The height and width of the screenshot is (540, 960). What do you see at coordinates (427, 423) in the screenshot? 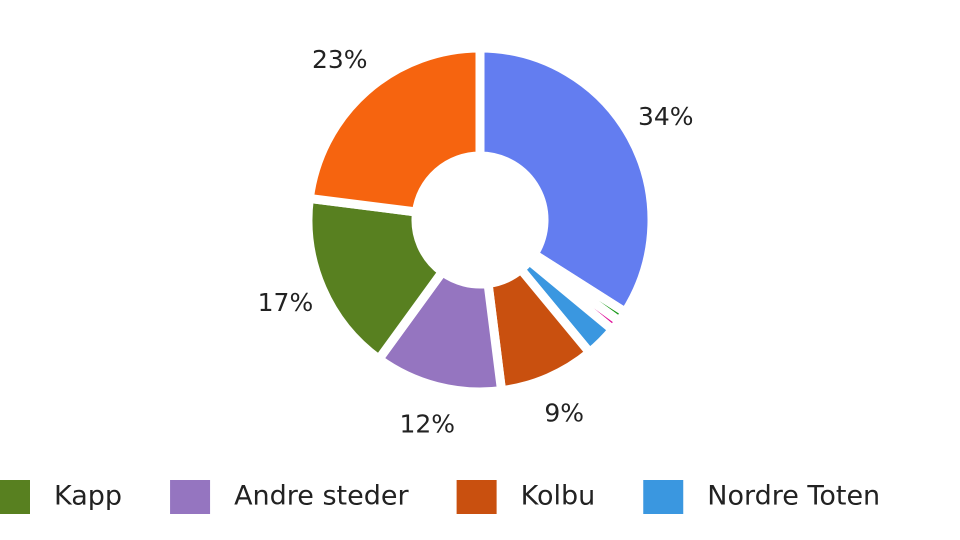
I see `data-label: 12%` at bounding box center [427, 423].